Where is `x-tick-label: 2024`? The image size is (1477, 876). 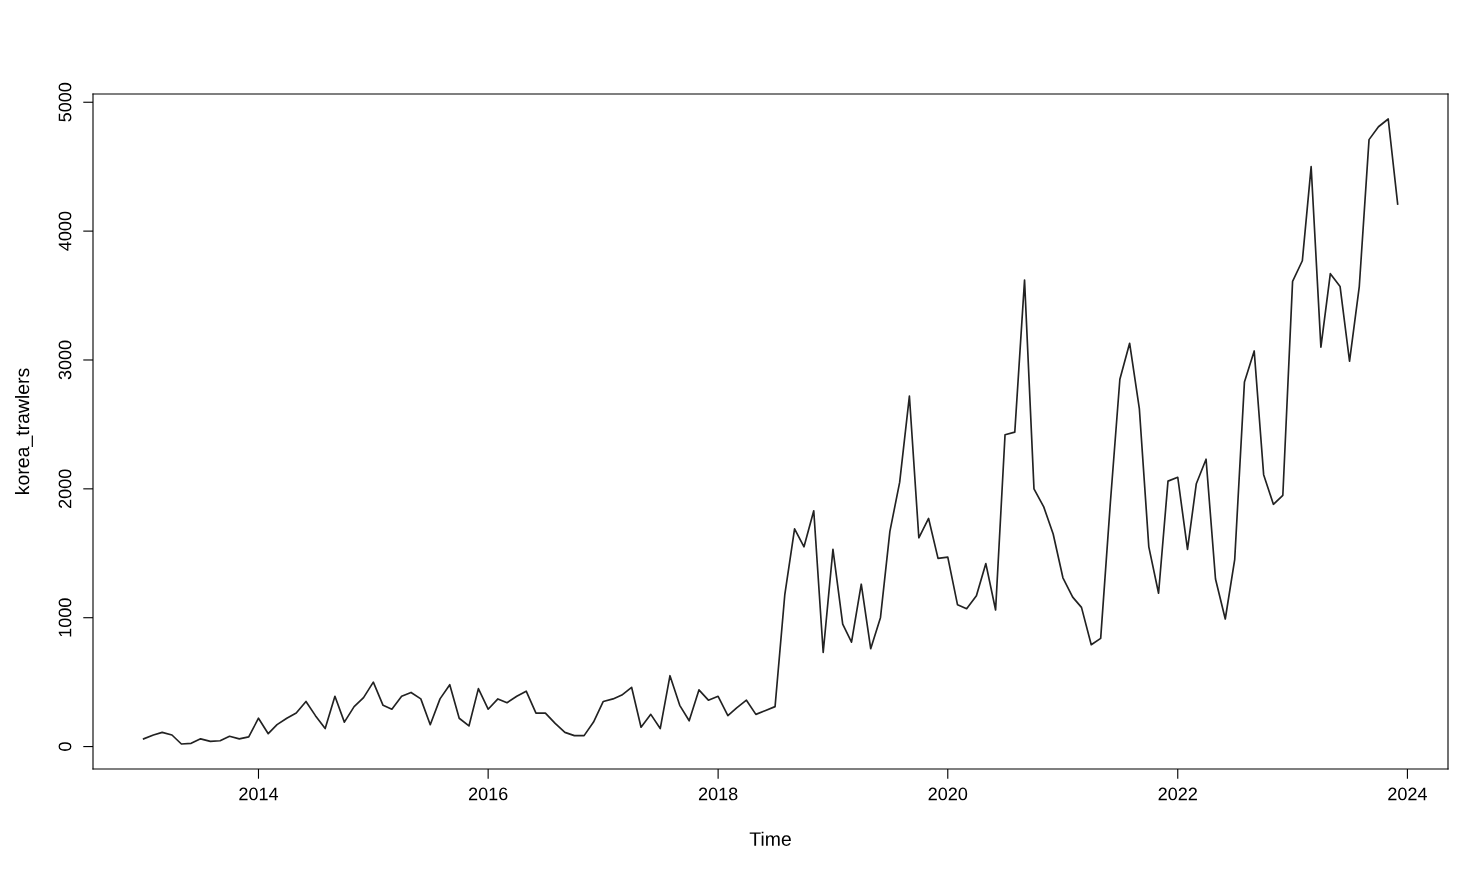 x-tick-label: 2024 is located at coordinates (1407, 794).